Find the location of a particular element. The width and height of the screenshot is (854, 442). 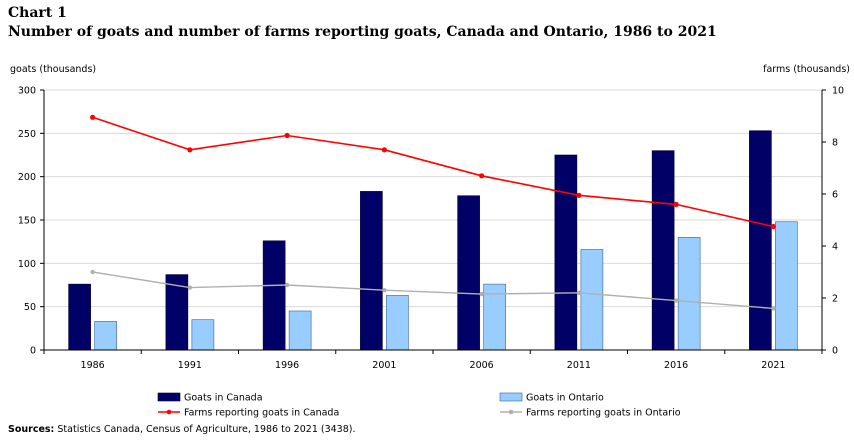

legend-label: Farms reporting goats in Ontario is located at coordinates (603, 413).